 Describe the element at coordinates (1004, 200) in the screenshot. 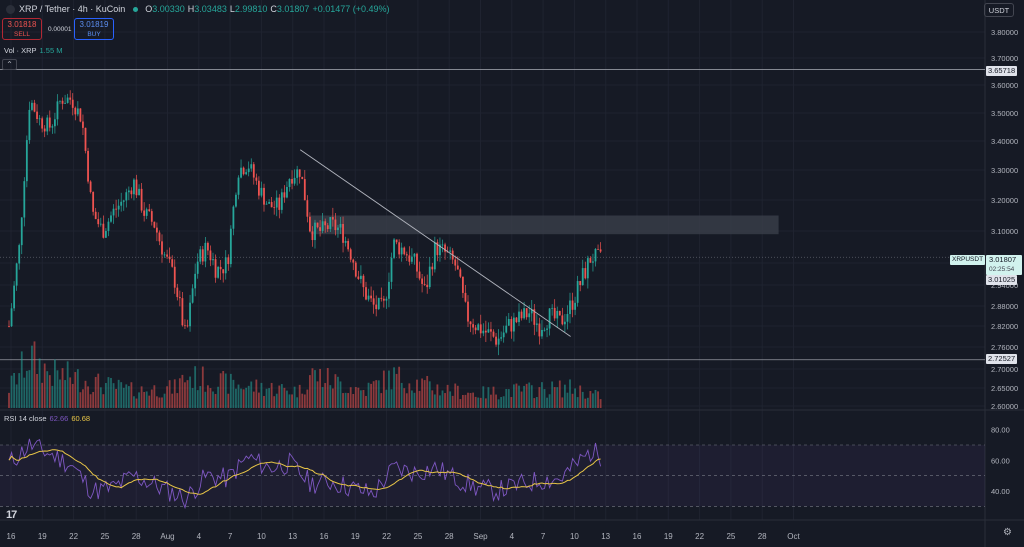

I see `price-tick-label: 3.20000` at that location.